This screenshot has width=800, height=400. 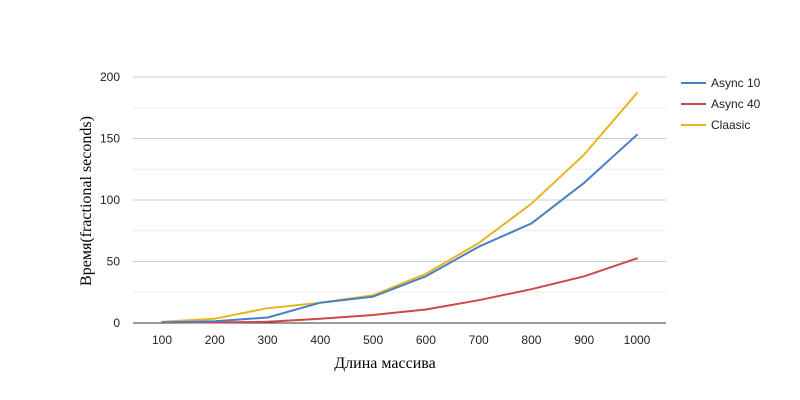 I want to click on legend: Async 10 Async 40 Claasic, so click(x=721, y=104).